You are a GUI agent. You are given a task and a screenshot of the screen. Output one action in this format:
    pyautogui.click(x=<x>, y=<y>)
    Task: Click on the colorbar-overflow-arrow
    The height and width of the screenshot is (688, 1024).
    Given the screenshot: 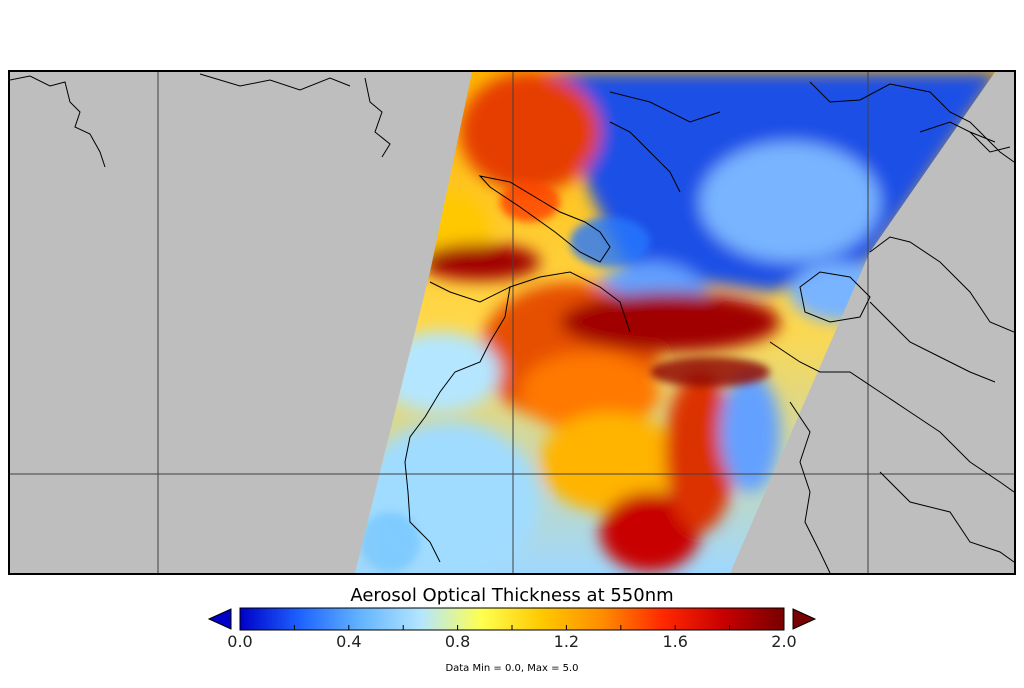 What is the action you would take?
    pyautogui.click(x=804, y=619)
    